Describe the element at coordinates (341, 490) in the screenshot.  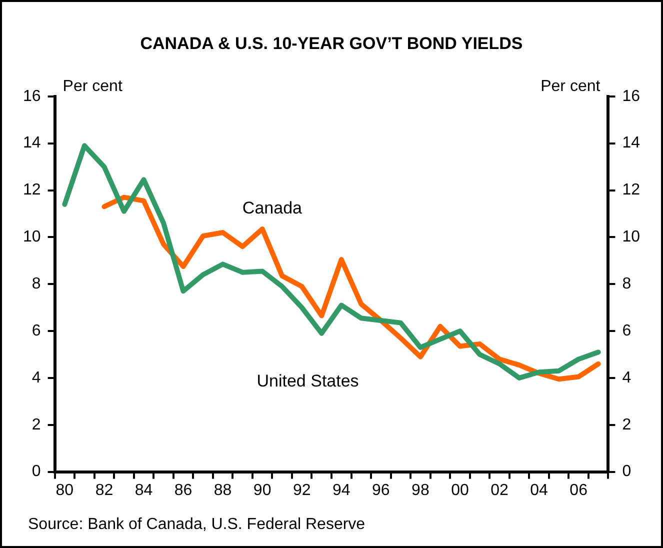
I see `x-tick-label: 94` at that location.